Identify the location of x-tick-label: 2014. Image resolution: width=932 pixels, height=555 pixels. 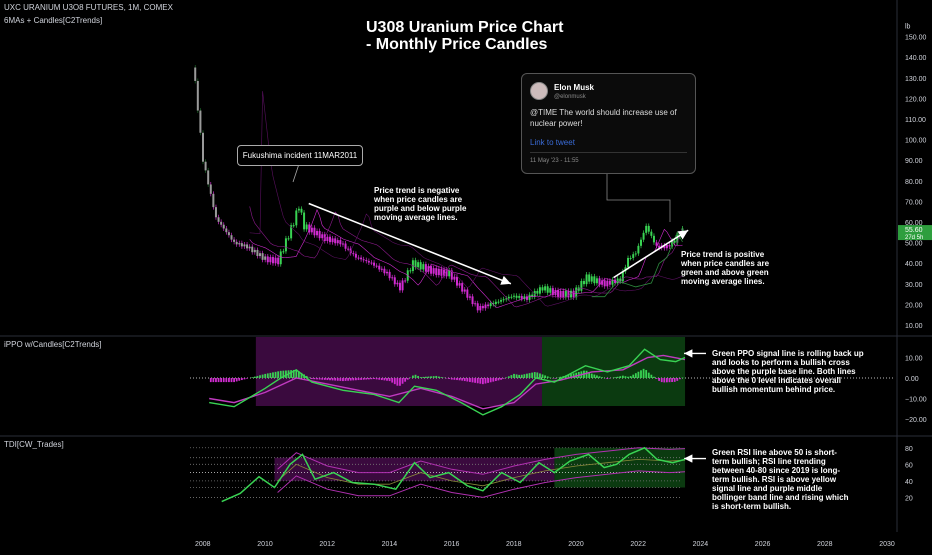
(390, 544).